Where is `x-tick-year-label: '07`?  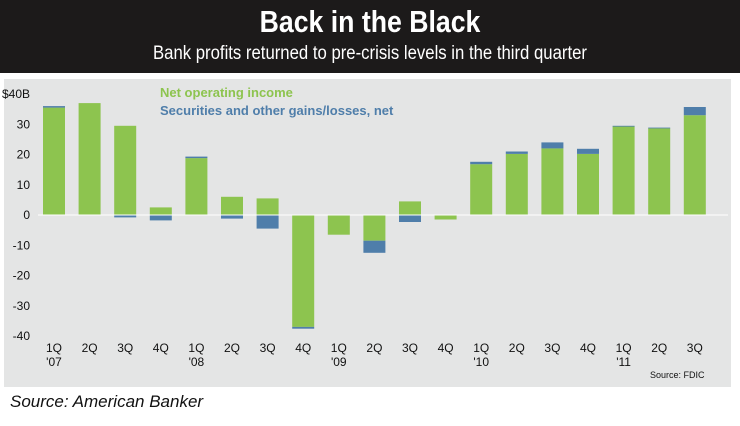
x-tick-year-label: '07 is located at coordinates (54, 362).